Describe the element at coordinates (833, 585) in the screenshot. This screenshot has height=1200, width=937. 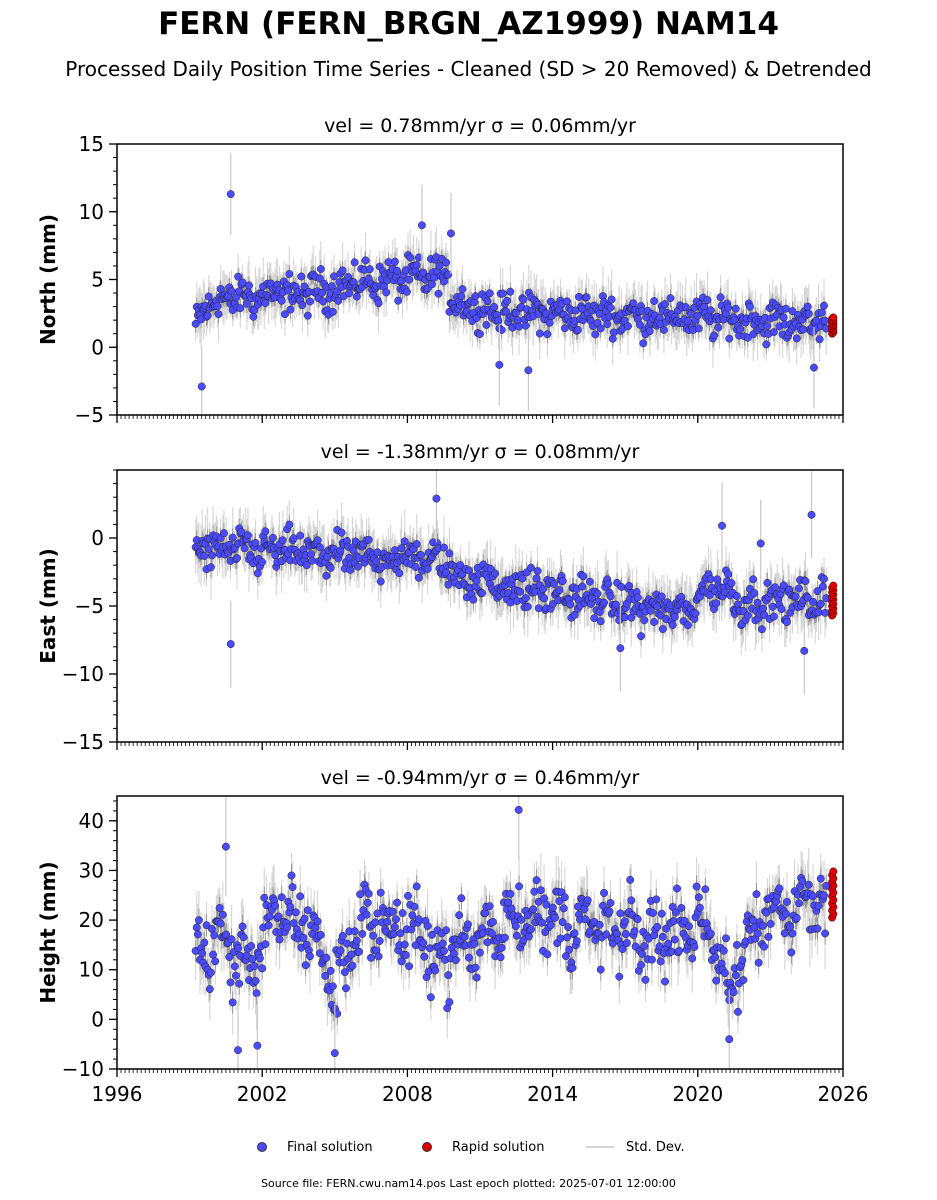
I see `rapid-solution-point` at that location.